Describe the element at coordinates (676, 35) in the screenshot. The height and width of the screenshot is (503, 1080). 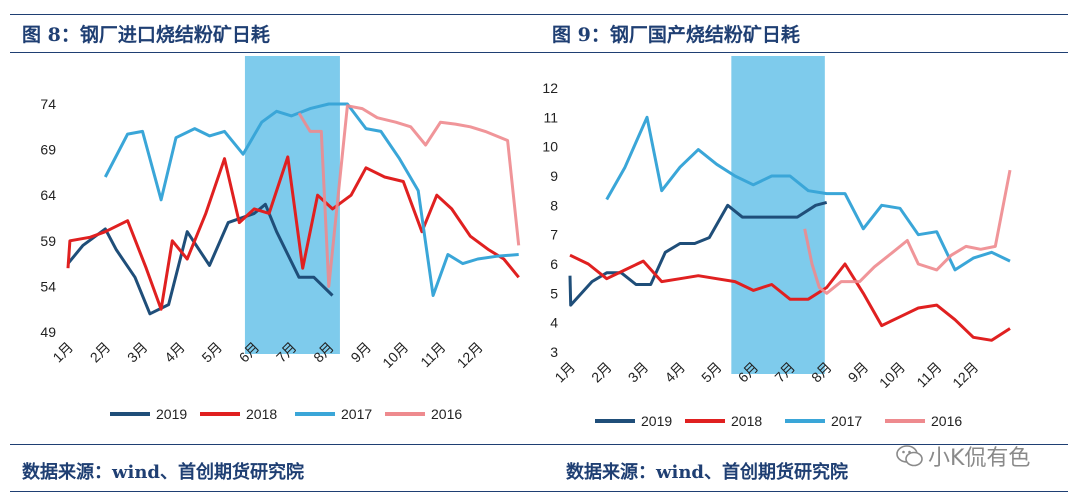
I see `chart-title-right: 图 9：钢厂国产烧结粉矿日耗` at that location.